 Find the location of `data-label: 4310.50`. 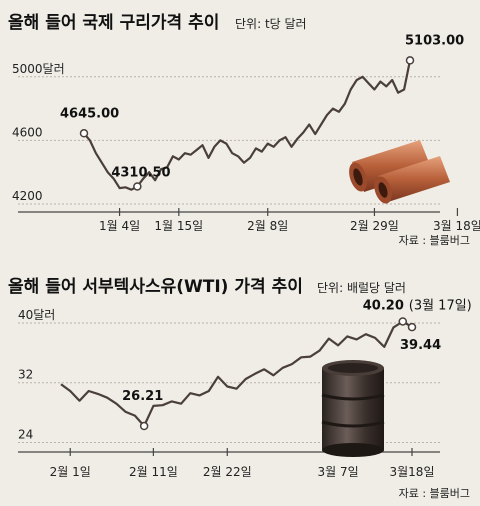

data-label: 4310.50 is located at coordinates (140, 172).